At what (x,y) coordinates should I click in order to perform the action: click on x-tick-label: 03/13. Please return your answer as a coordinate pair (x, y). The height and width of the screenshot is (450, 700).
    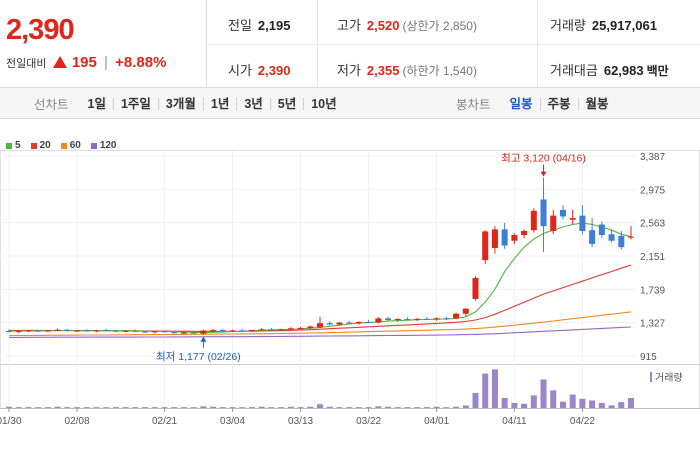
    Looking at the image, I should click on (300, 421).